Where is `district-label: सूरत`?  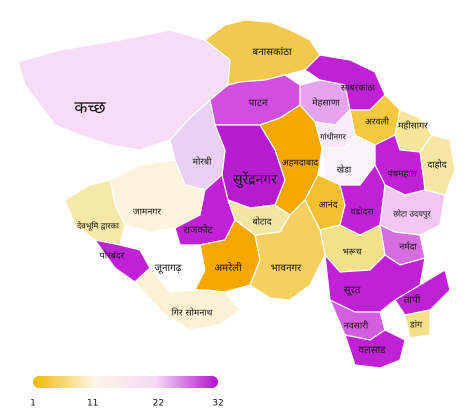 district-label: सूरत is located at coordinates (352, 290).